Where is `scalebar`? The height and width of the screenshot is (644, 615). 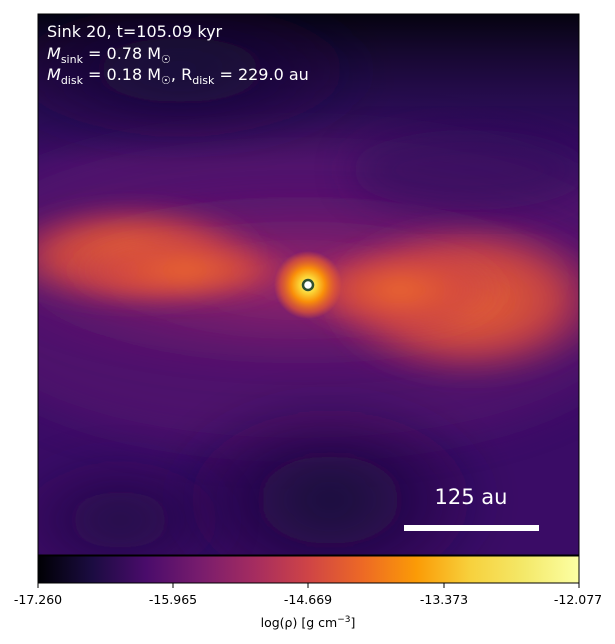 scalebar is located at coordinates (471, 528).